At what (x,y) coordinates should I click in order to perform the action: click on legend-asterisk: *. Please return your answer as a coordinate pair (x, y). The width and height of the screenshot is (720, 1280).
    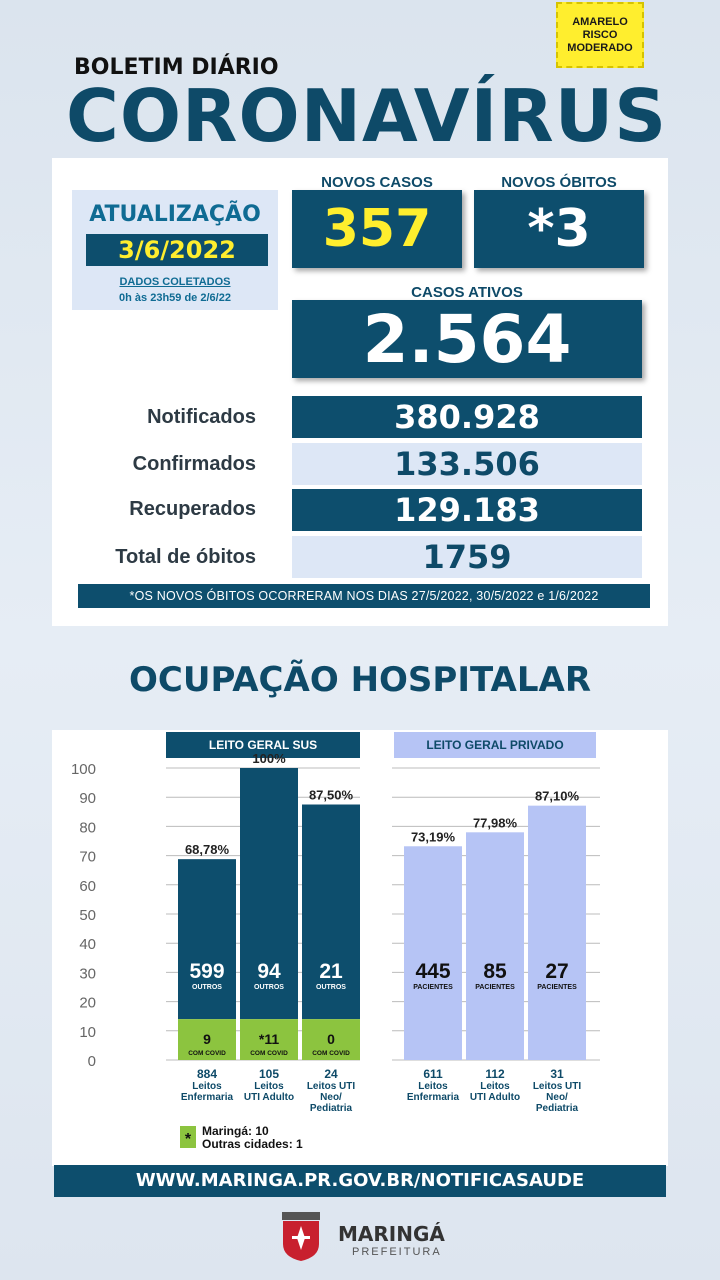
    Looking at the image, I should click on (188, 1139).